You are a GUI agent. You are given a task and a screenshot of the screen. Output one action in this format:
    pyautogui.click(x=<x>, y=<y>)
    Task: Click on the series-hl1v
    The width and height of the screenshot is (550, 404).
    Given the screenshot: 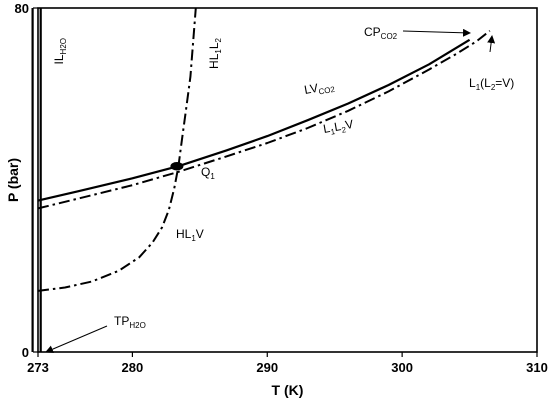 What is the action you would take?
    pyautogui.click(x=108, y=229)
    